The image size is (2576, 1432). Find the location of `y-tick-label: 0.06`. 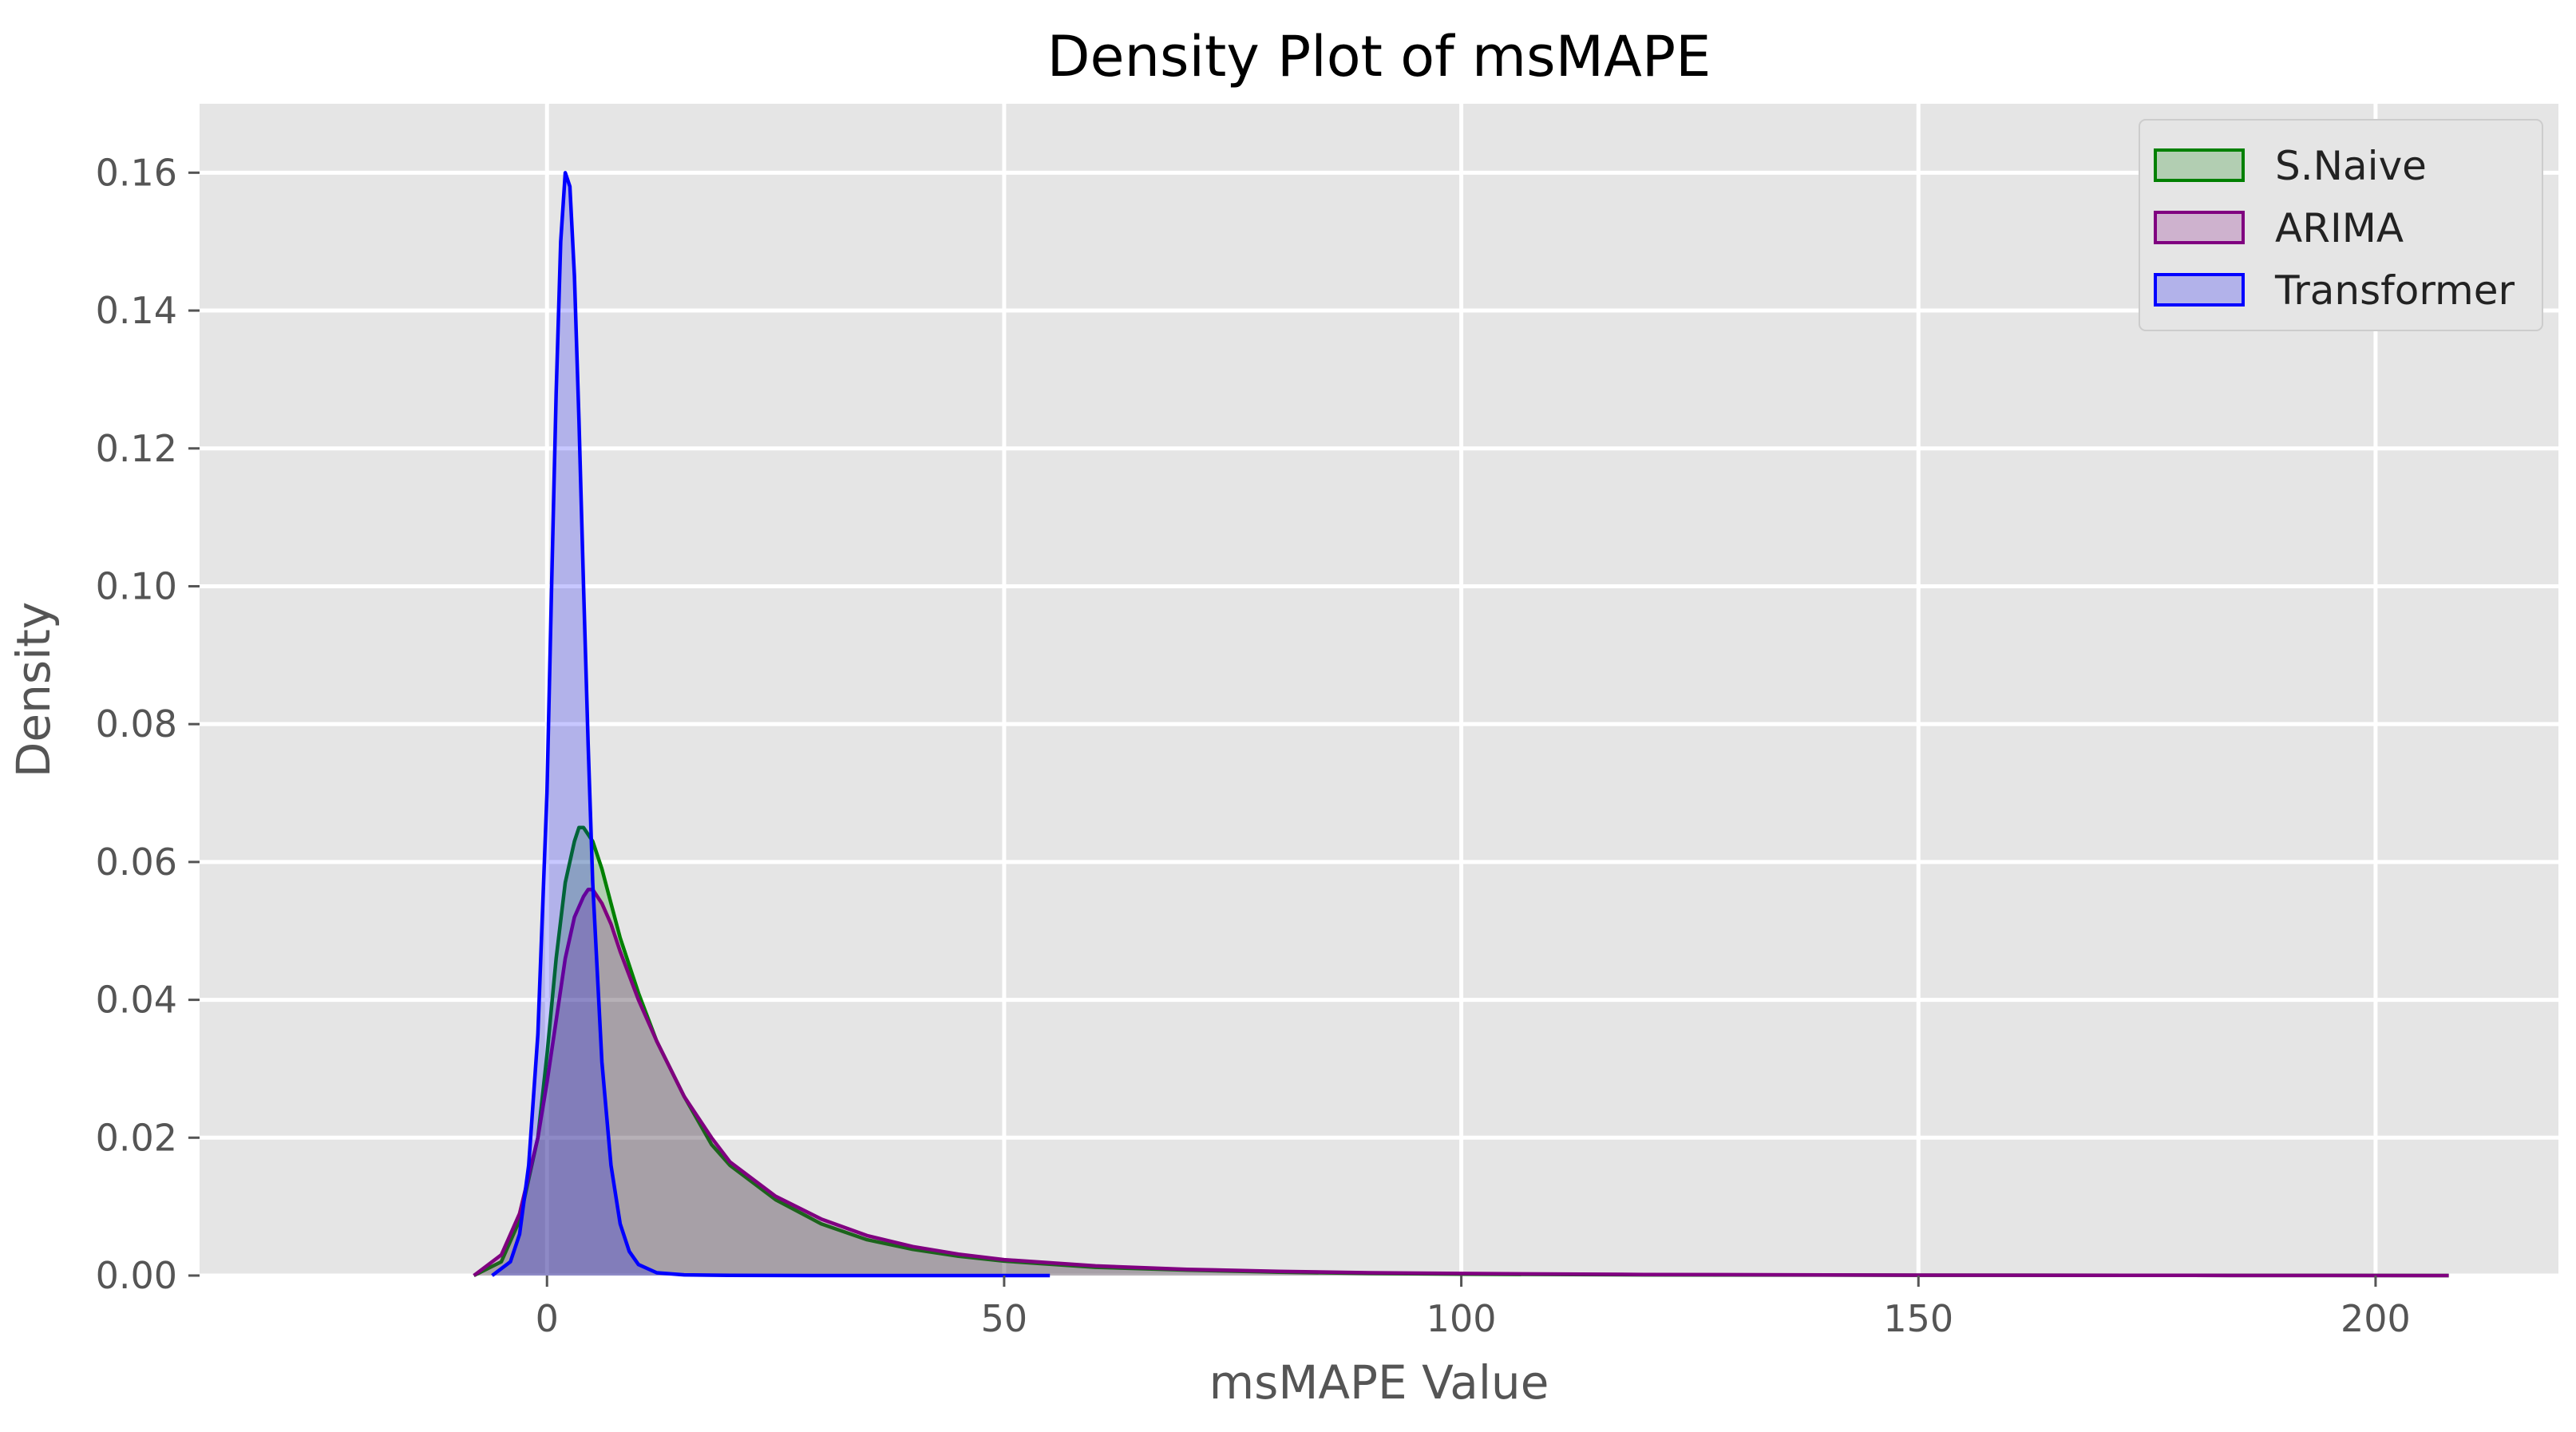

y-tick-label: 0.06 is located at coordinates (137, 862).